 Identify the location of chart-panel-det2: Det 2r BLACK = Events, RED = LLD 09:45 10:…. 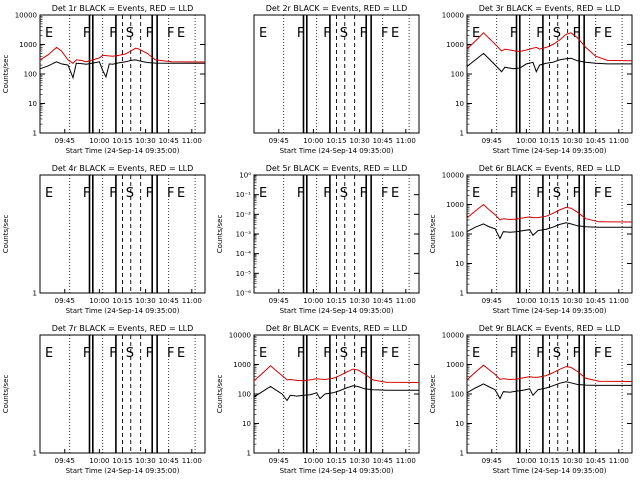
(336, 79).